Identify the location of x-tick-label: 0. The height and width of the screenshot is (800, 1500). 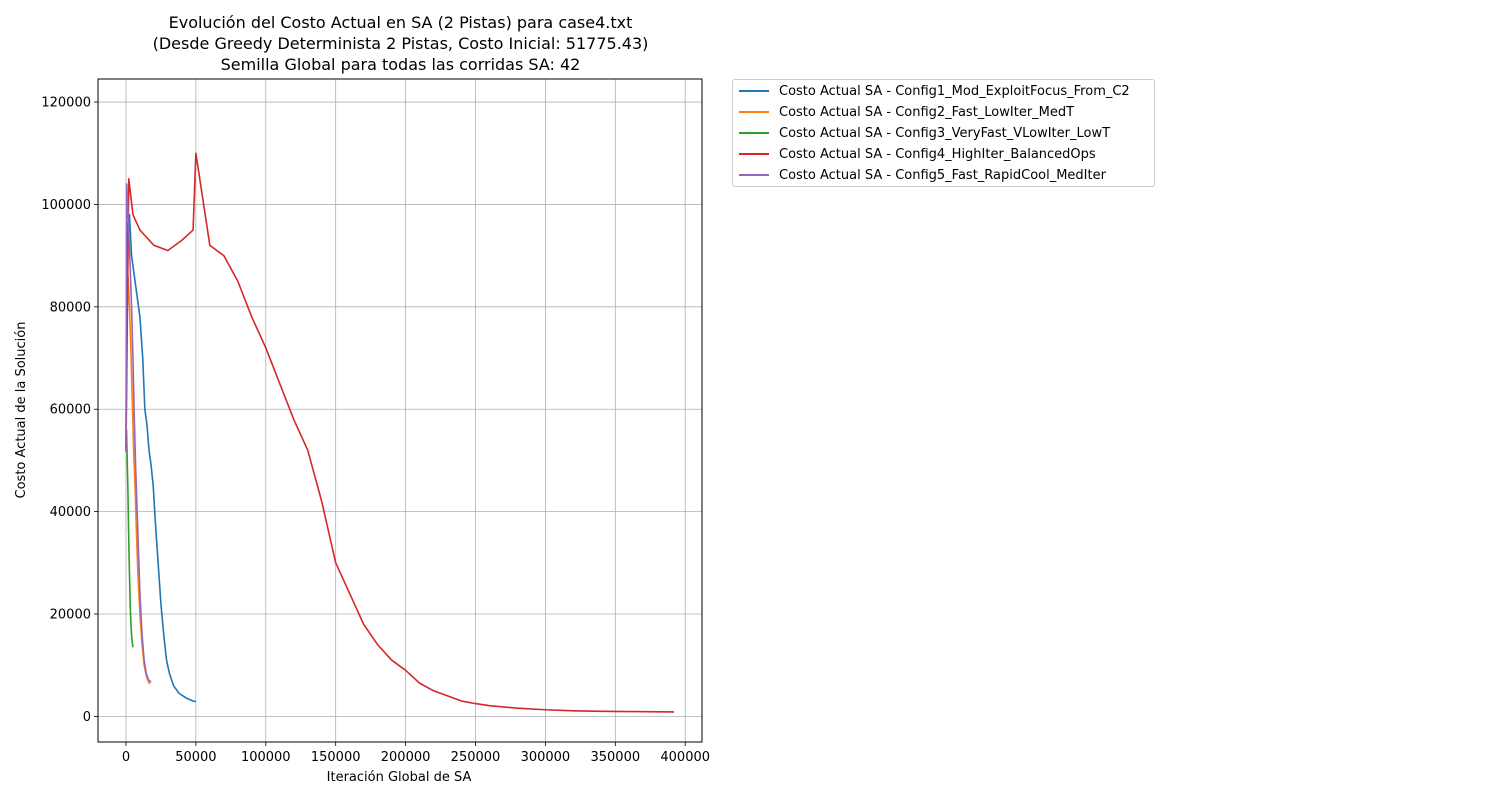
(126, 757).